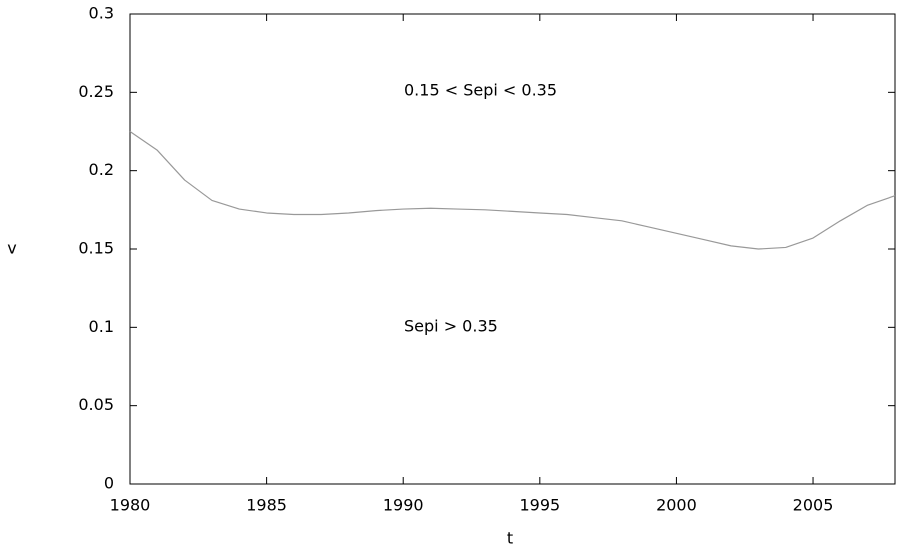  What do you see at coordinates (101, 13) in the screenshot?
I see `y-tick-label: 0.3` at bounding box center [101, 13].